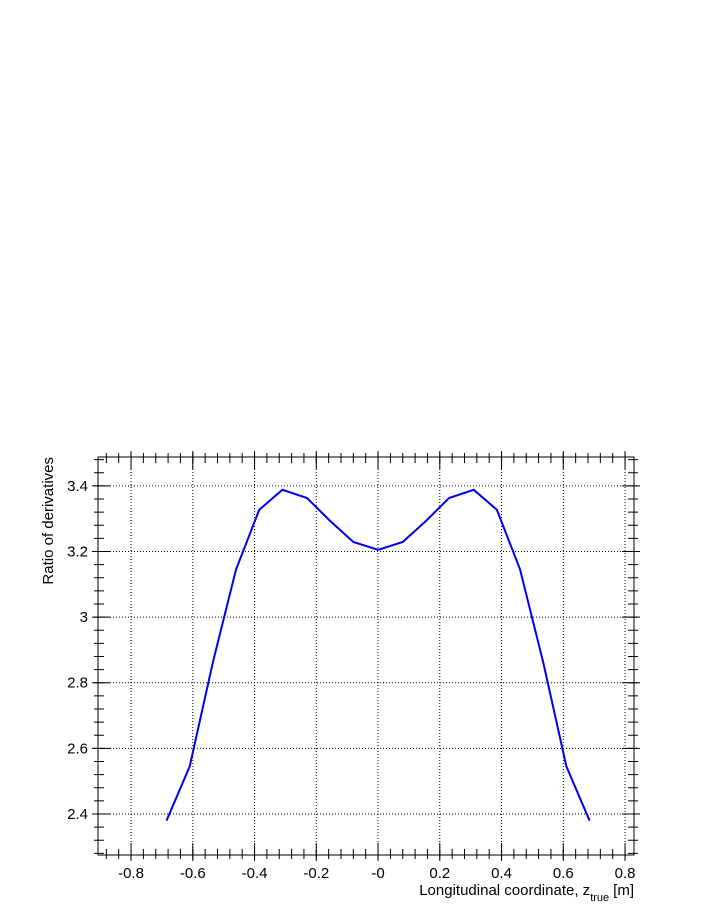 The height and width of the screenshot is (913, 706). What do you see at coordinates (84, 617) in the screenshot?
I see `y-tick-label: 3` at bounding box center [84, 617].